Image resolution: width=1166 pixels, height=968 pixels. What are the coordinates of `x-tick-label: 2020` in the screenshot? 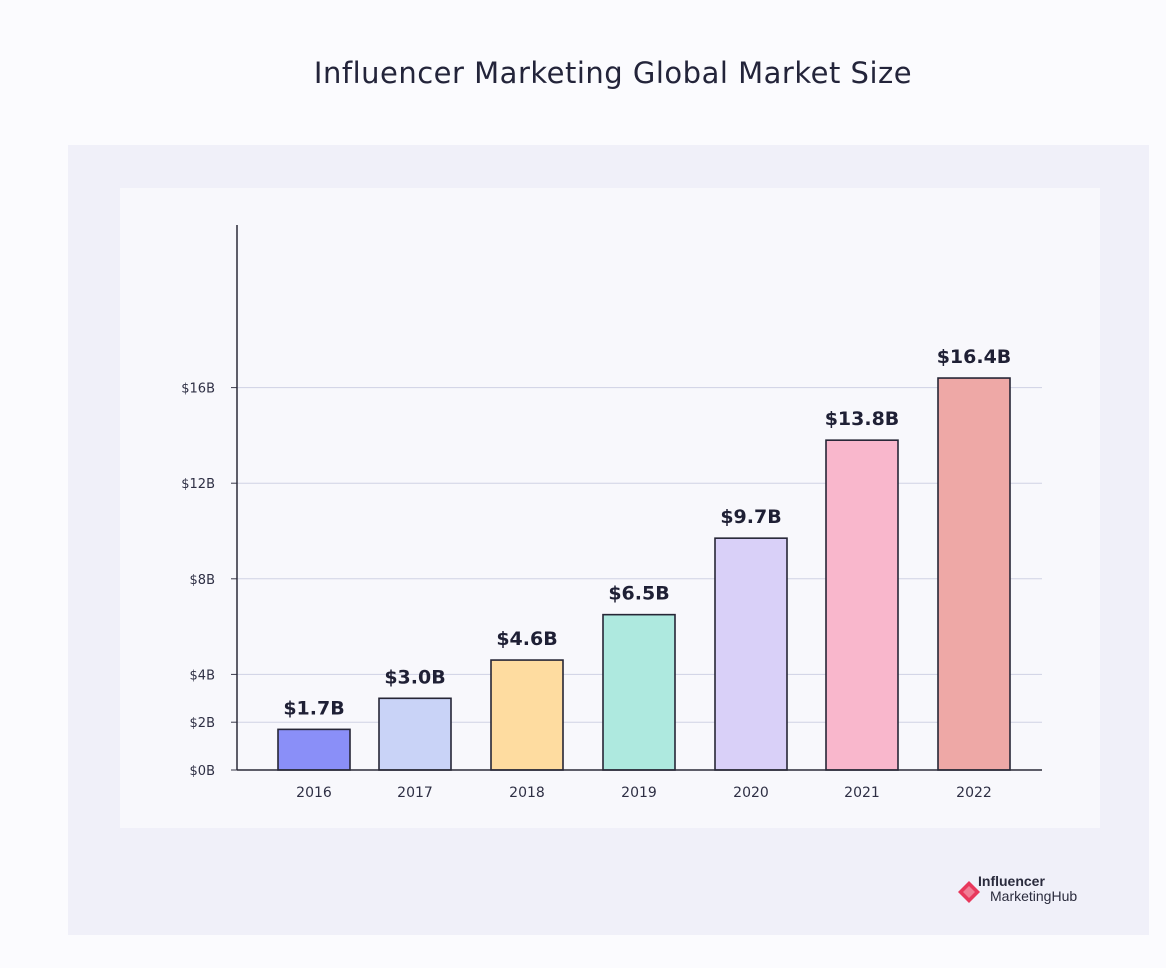 It's located at (751, 793).